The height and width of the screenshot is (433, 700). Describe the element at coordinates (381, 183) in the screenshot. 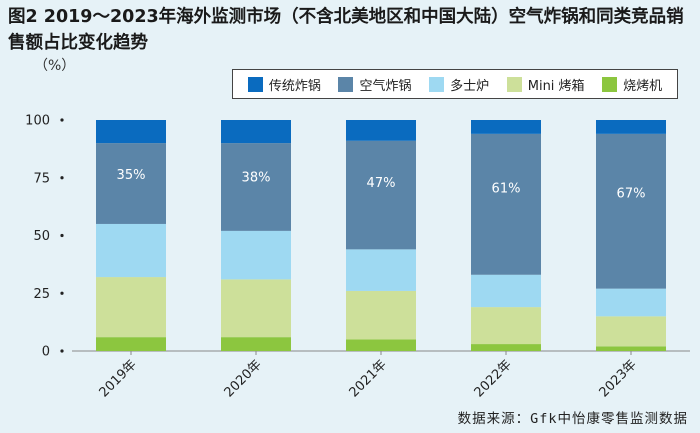

I see `data-label: 47%` at that location.